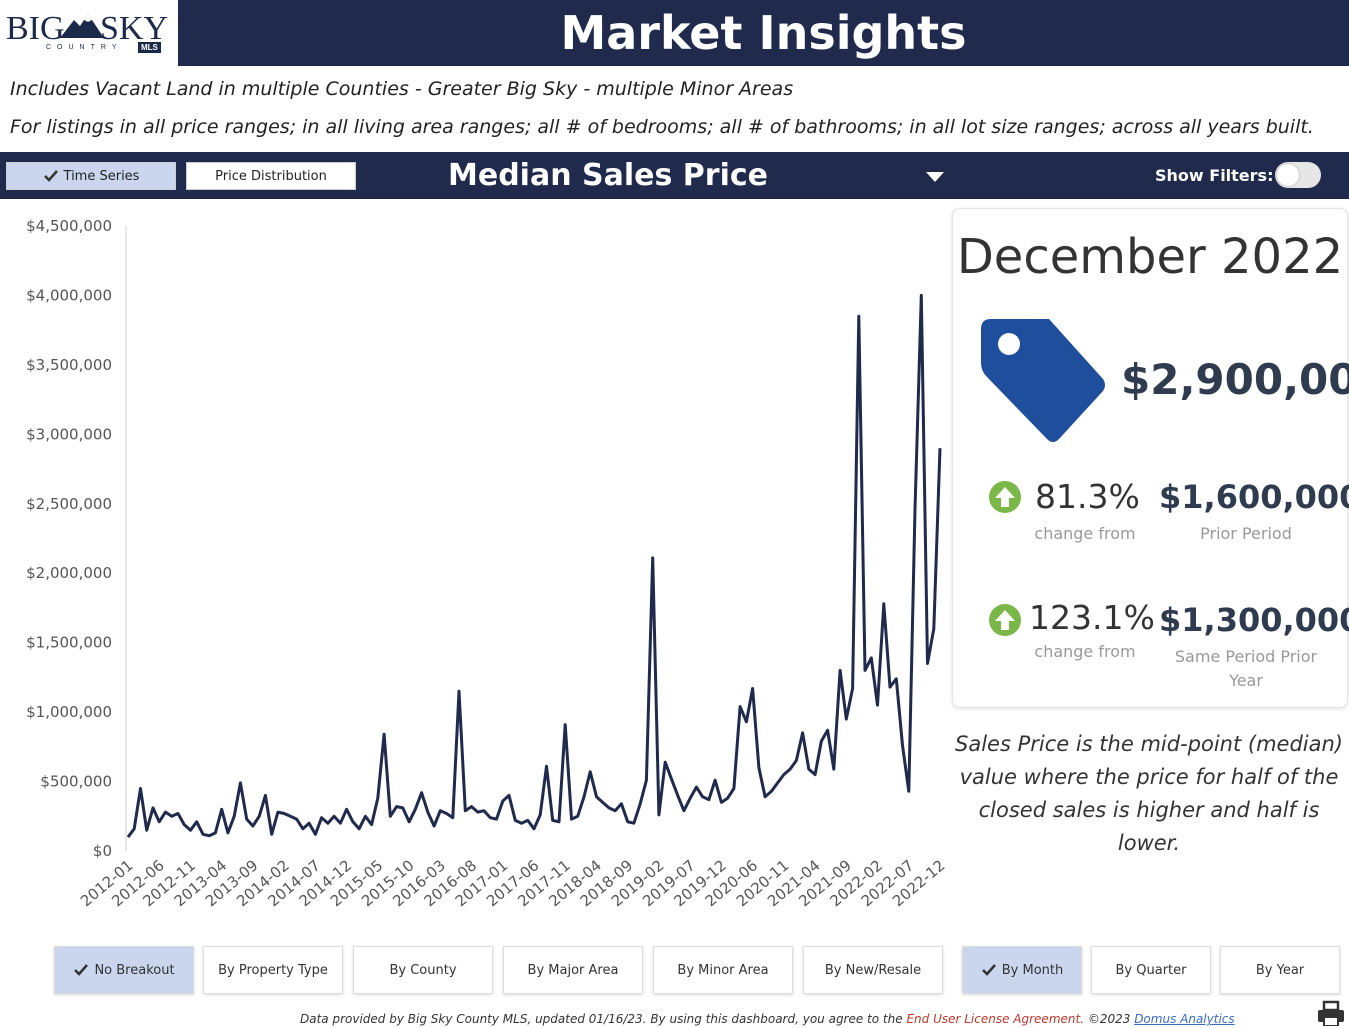  I want to click on price-tag-icon, so click(1043, 380).